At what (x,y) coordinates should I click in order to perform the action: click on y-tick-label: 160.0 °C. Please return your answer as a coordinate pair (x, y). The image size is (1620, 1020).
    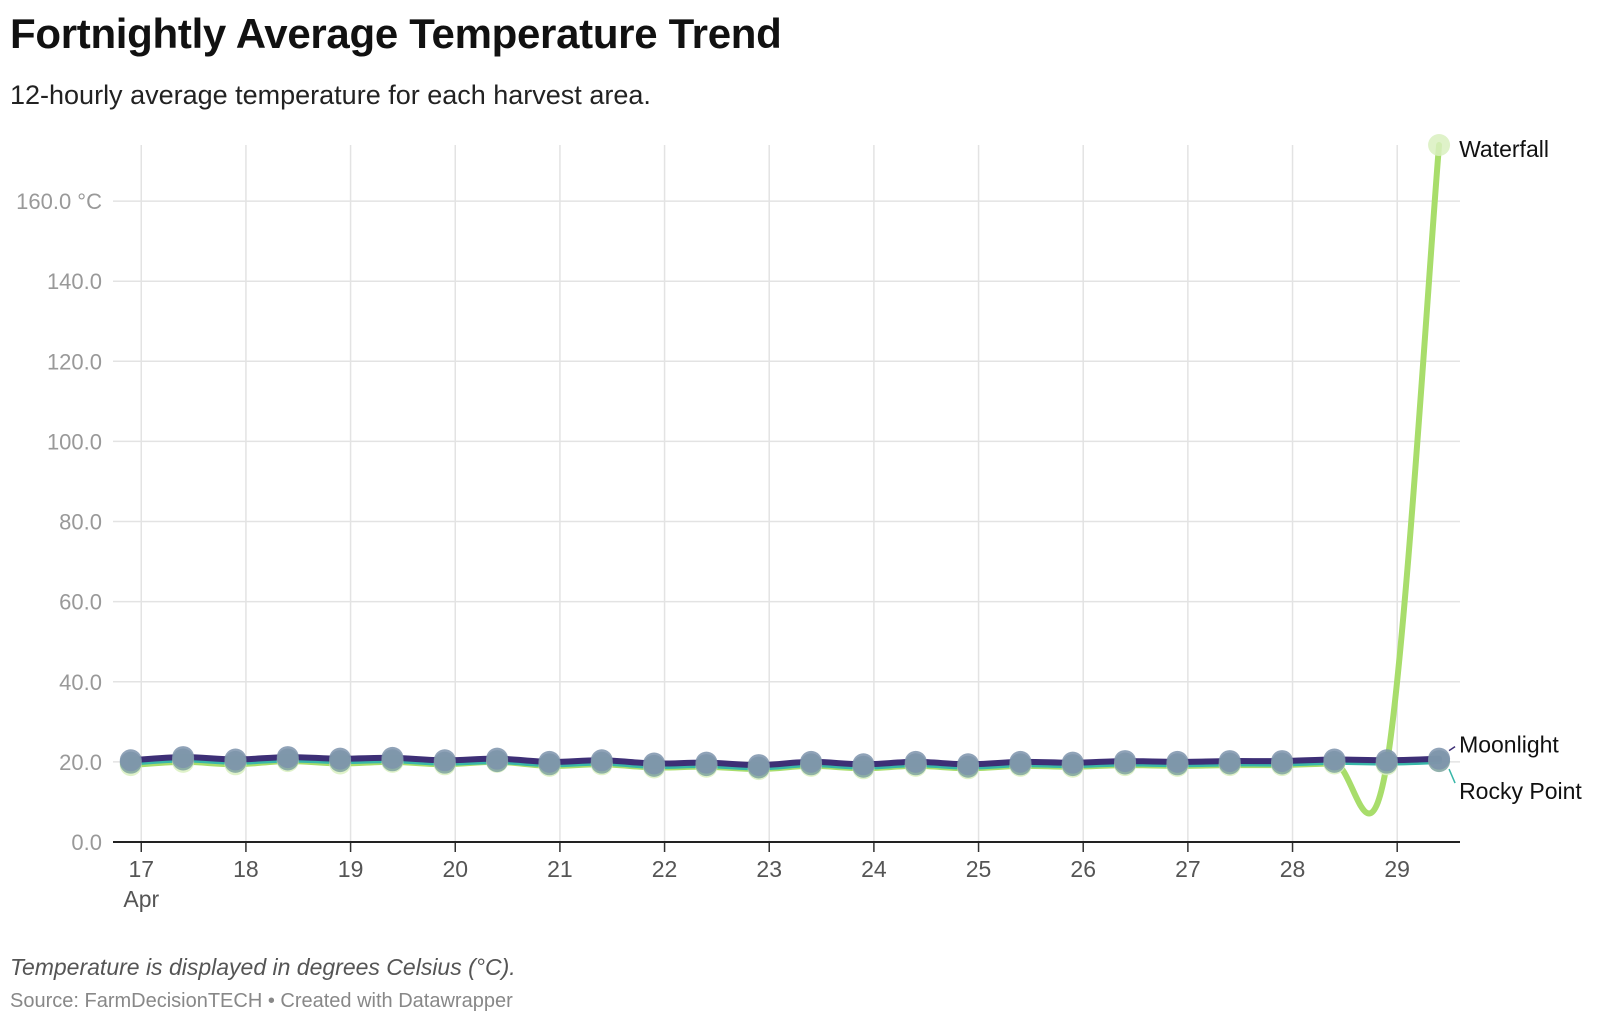
    Looking at the image, I should click on (59, 201).